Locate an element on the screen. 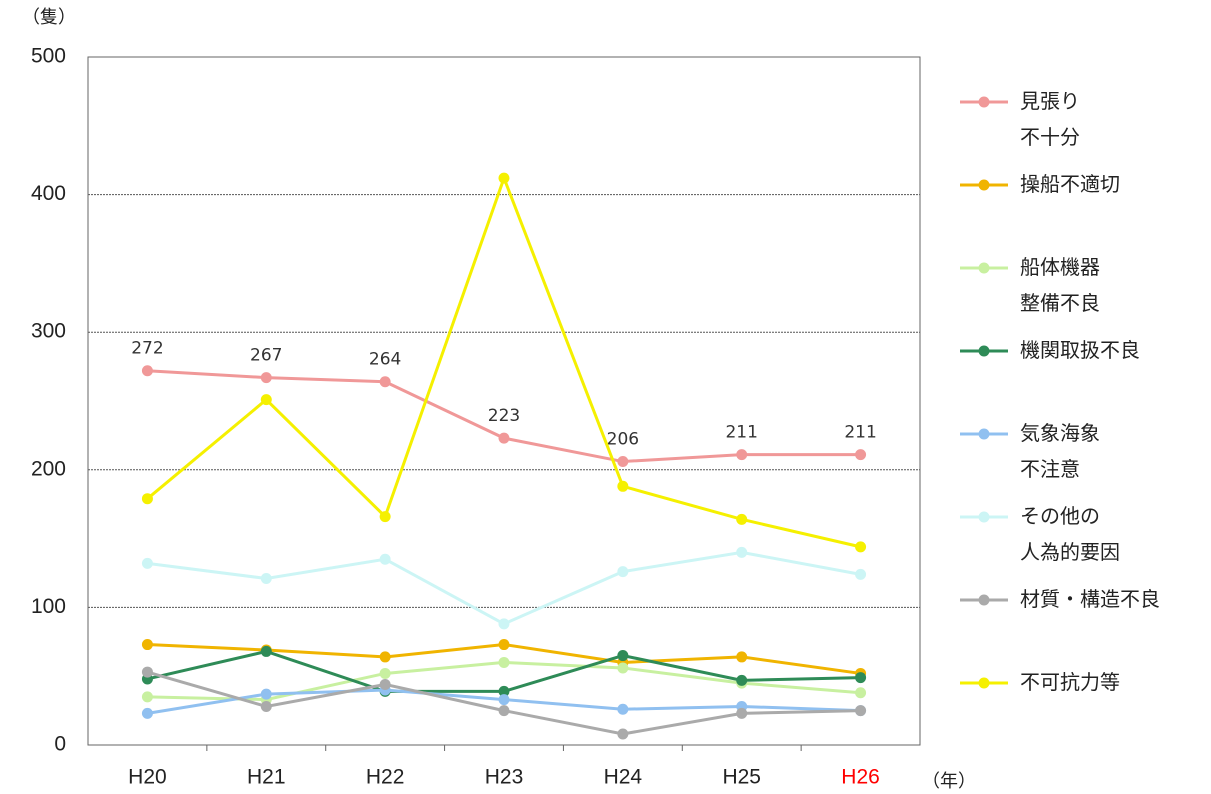 The image size is (1211, 794). data-label: 223 is located at coordinates (504, 416).